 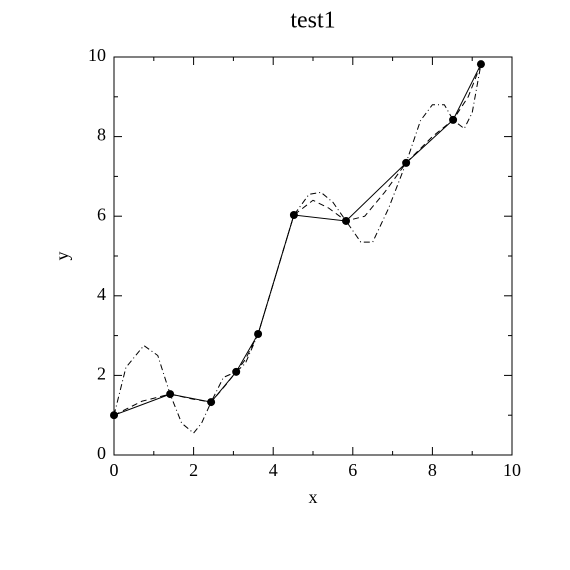 What do you see at coordinates (101, 135) in the screenshot?
I see `y-tick-label: 8` at bounding box center [101, 135].